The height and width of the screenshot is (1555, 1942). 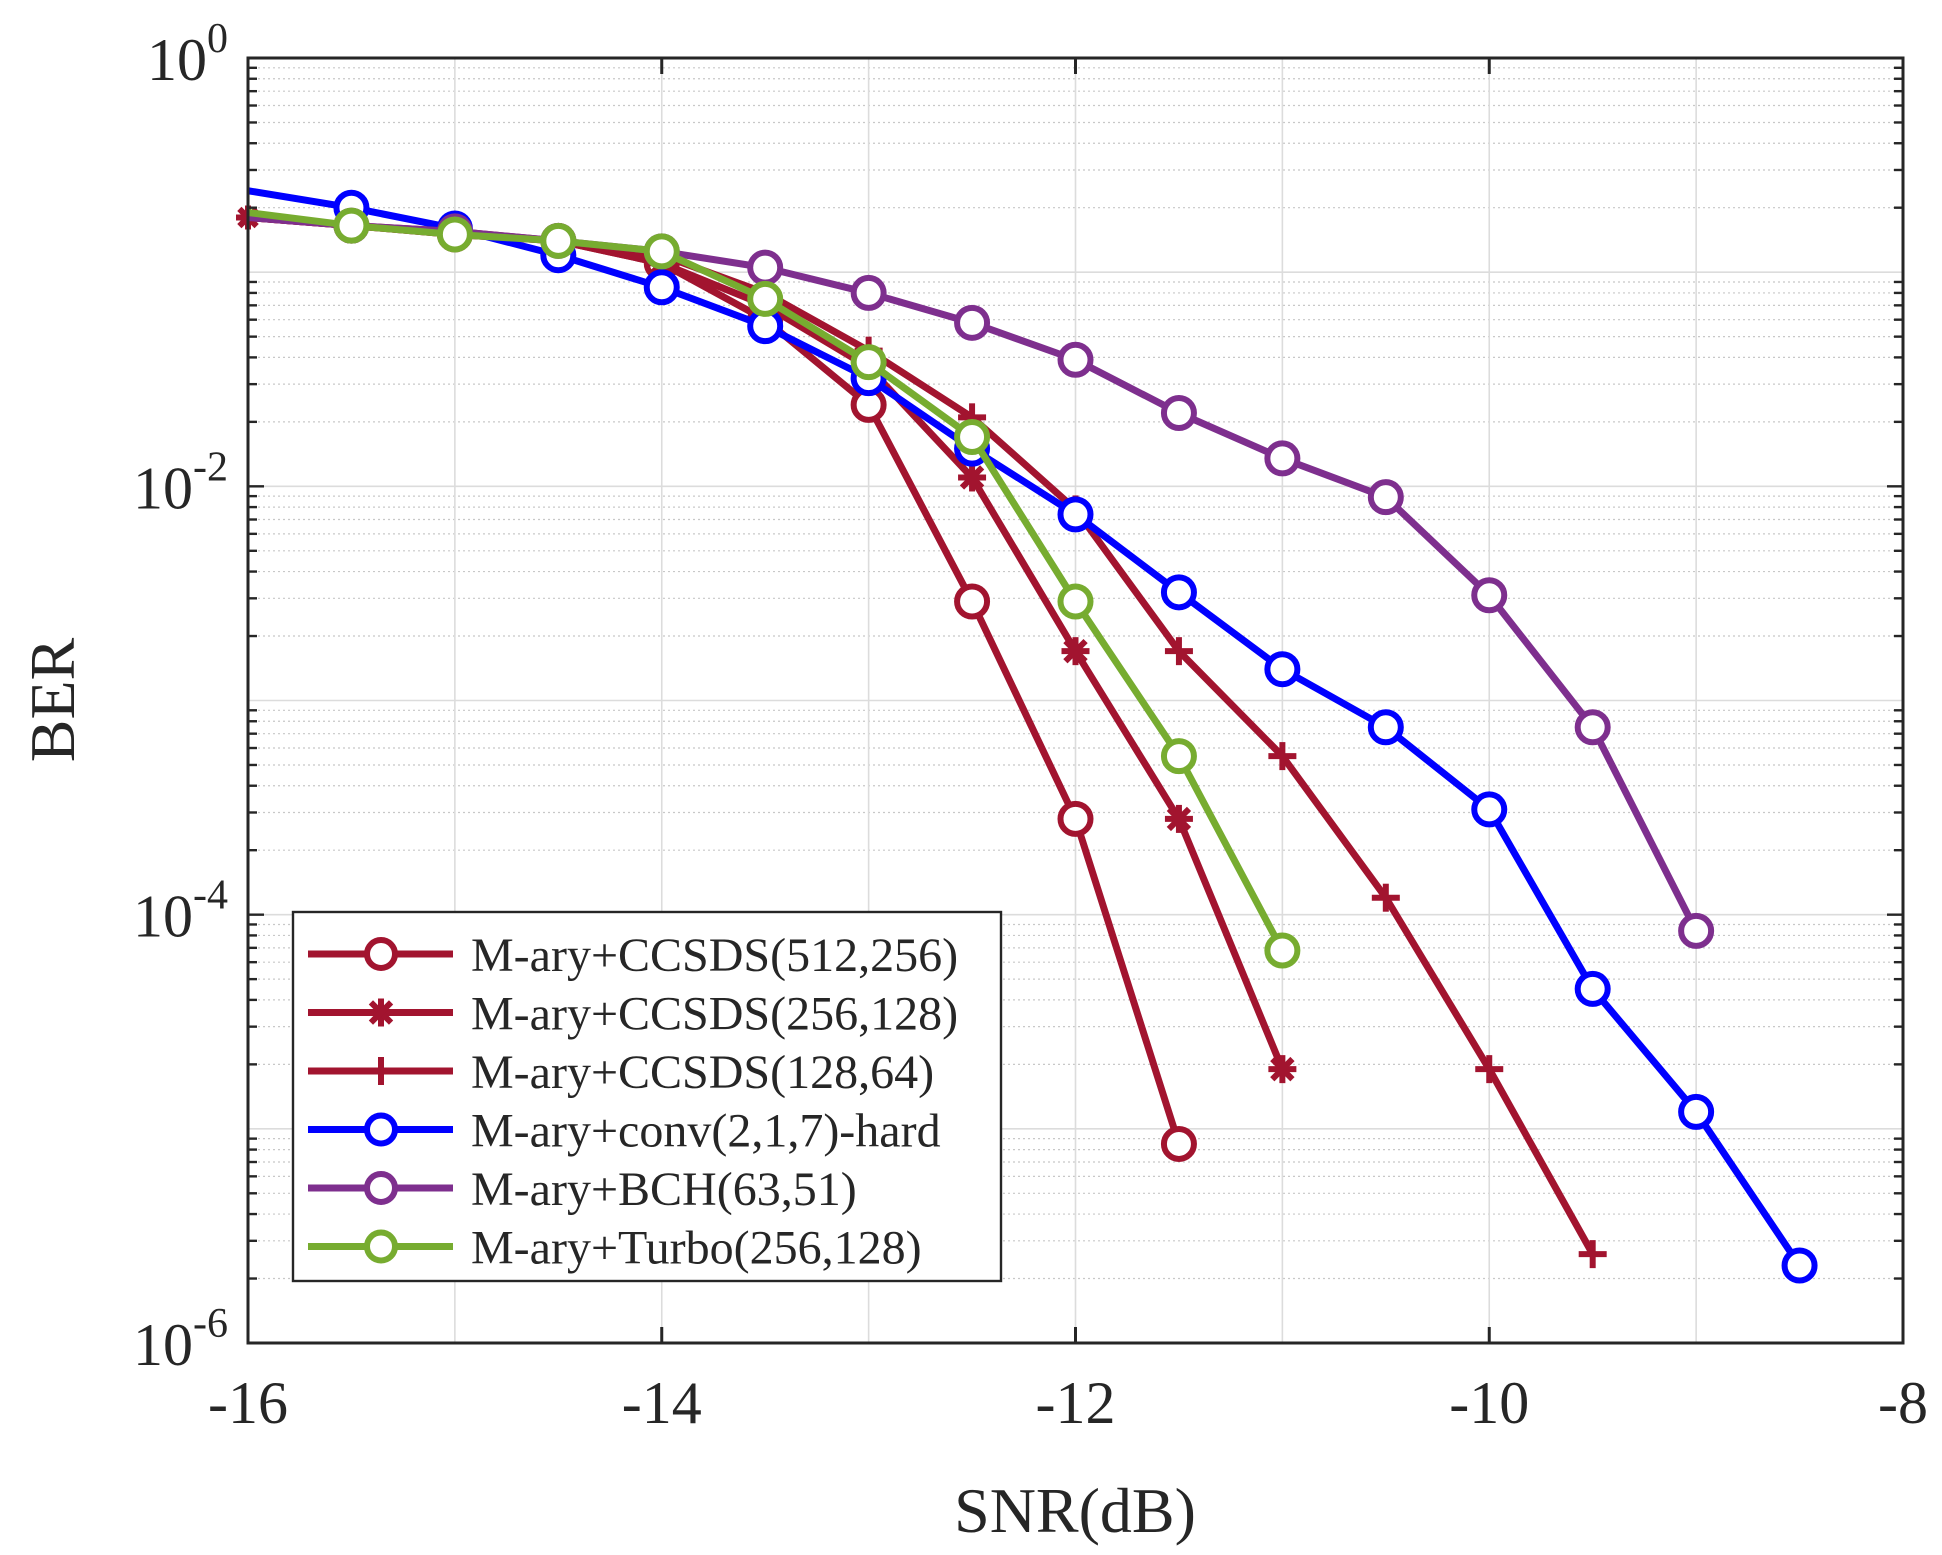 What do you see at coordinates (664, 1189) in the screenshot?
I see `legend-label: M-ary+BCH(63,51)` at bounding box center [664, 1189].